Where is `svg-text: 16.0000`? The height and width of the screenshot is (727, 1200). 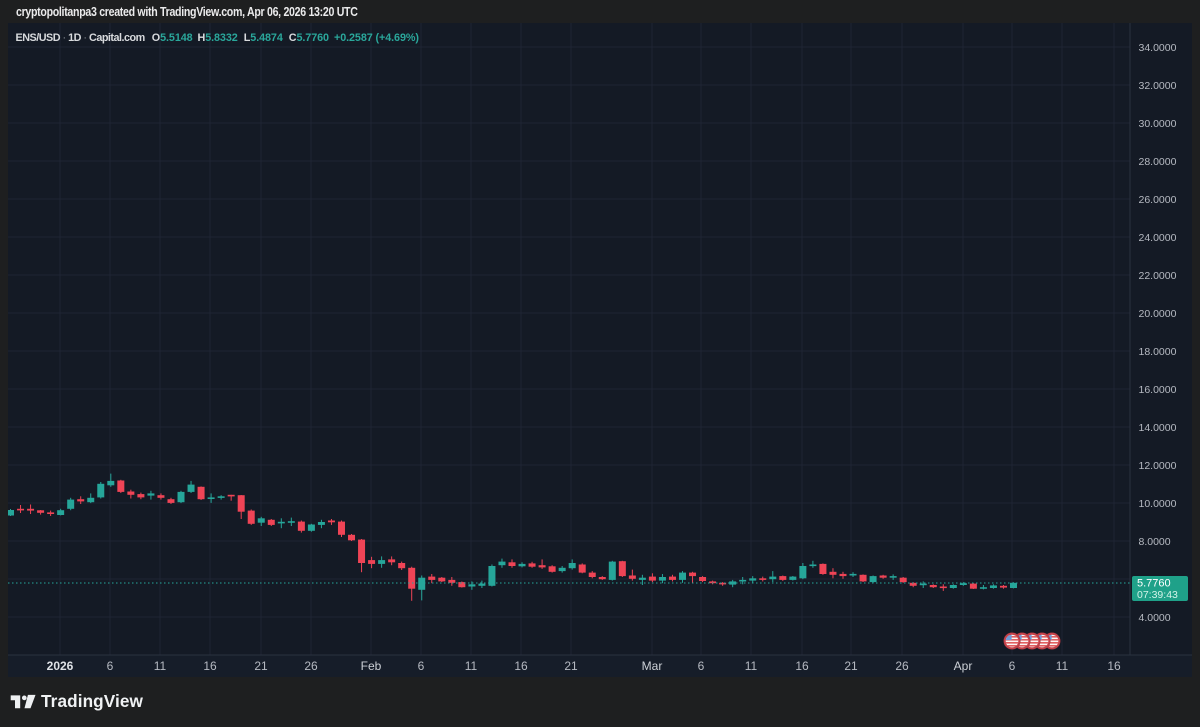 svg-text: 16.0000 is located at coordinates (1158, 390).